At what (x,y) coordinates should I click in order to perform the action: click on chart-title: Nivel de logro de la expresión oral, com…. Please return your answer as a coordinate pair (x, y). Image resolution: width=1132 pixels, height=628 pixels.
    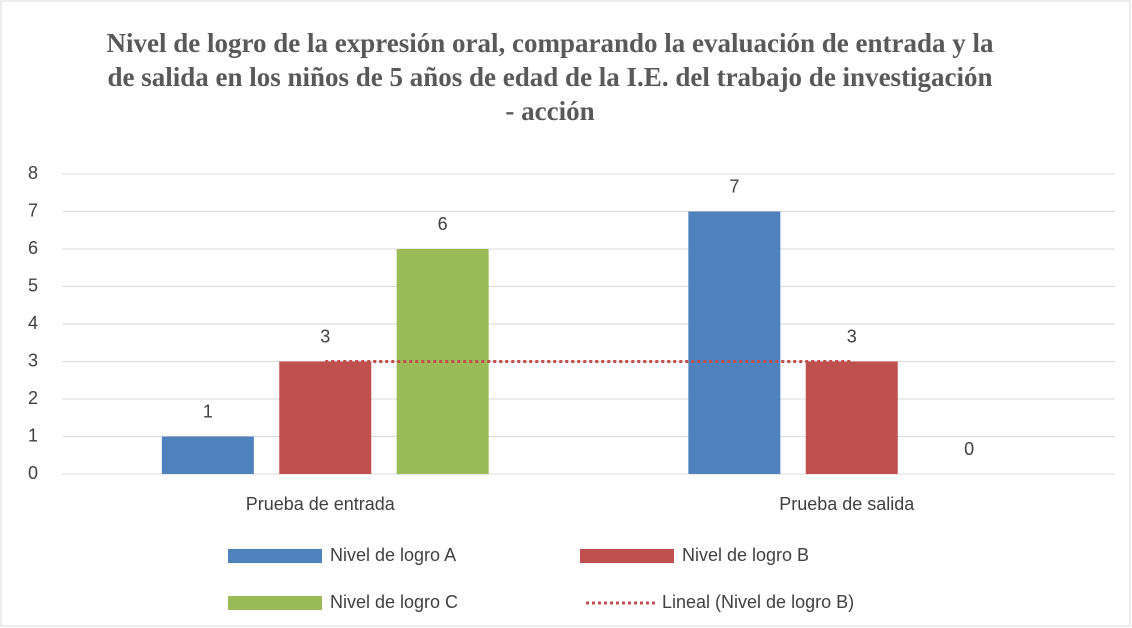
    Looking at the image, I should click on (550, 77).